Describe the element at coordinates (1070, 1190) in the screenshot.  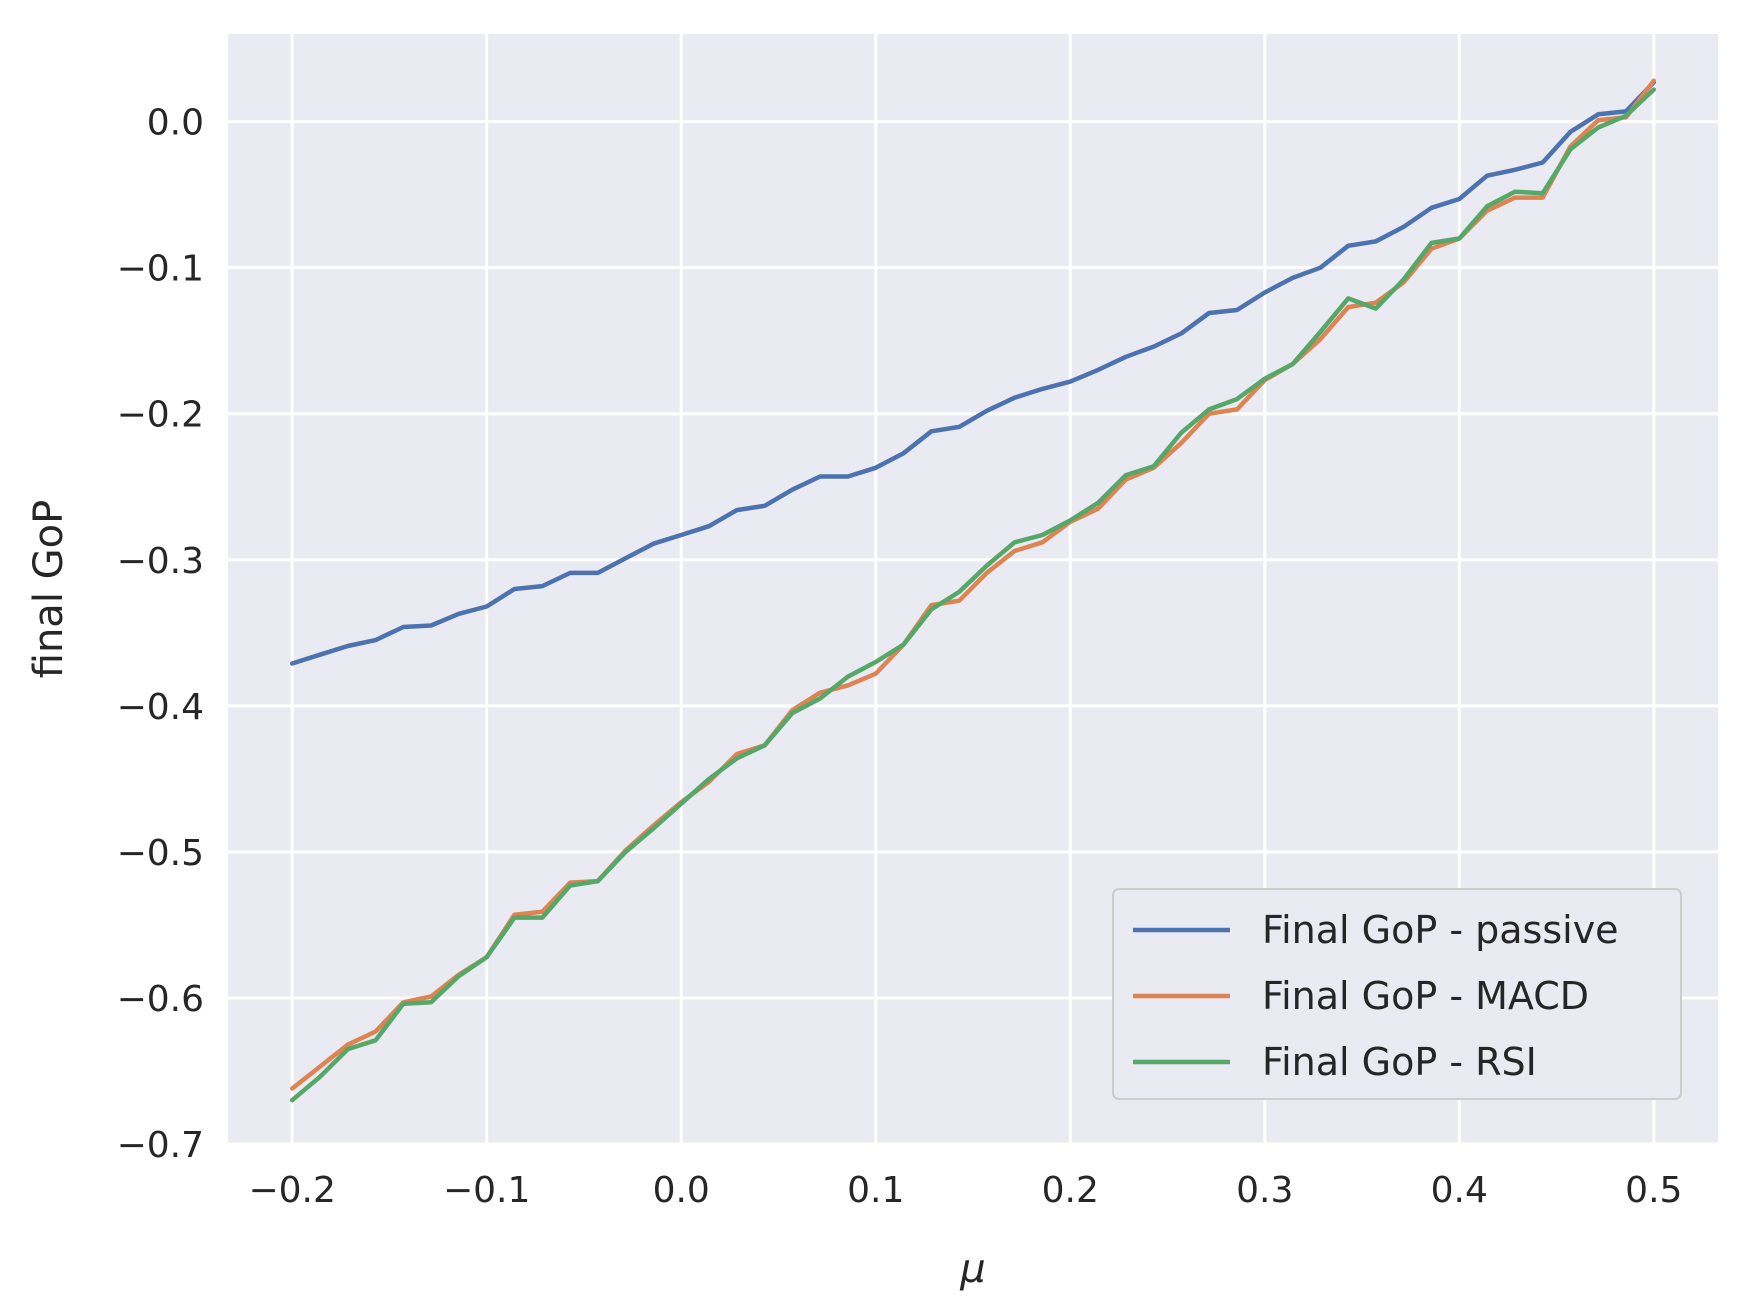
I see `x-tick-label: 0.2` at that location.